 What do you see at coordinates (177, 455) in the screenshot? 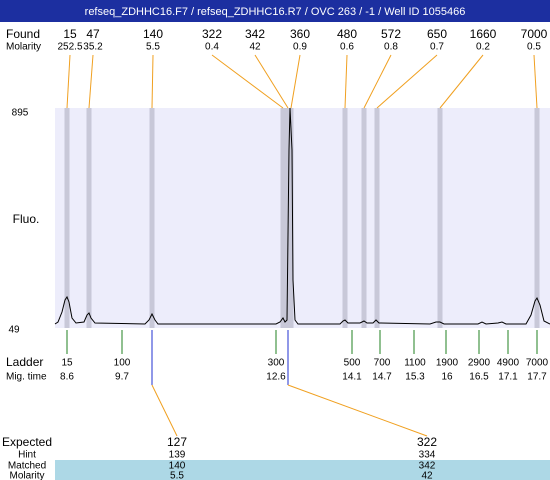
I see `hint-size: 139` at bounding box center [177, 455].